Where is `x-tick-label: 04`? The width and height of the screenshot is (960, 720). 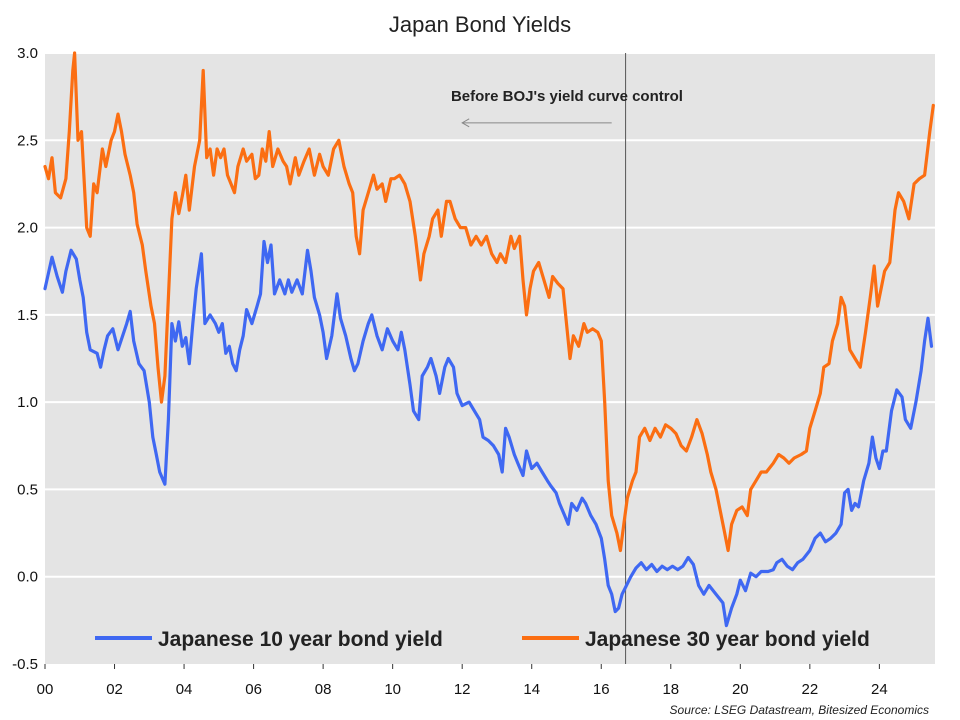
x-tick-label: 04 is located at coordinates (184, 689).